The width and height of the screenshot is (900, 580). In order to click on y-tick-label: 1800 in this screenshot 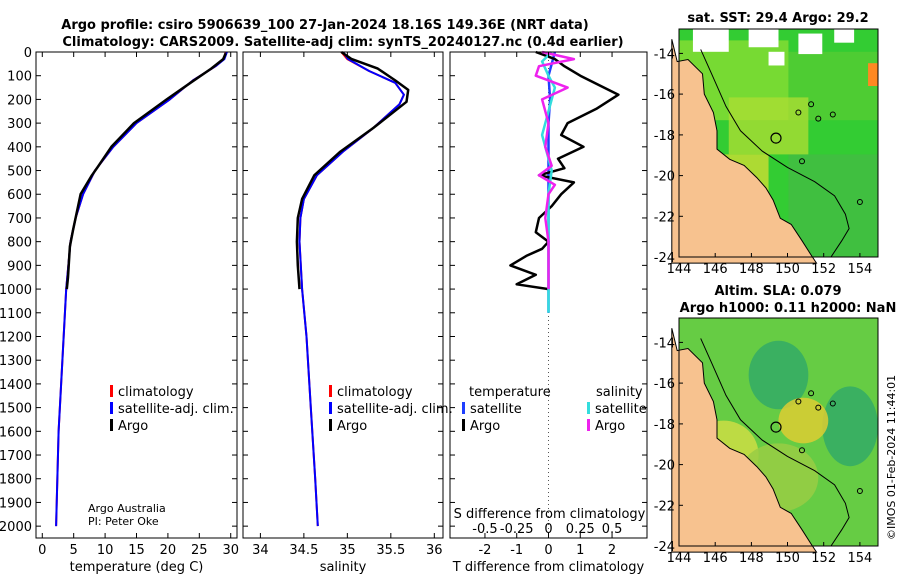, I will do `click(16, 480)`.